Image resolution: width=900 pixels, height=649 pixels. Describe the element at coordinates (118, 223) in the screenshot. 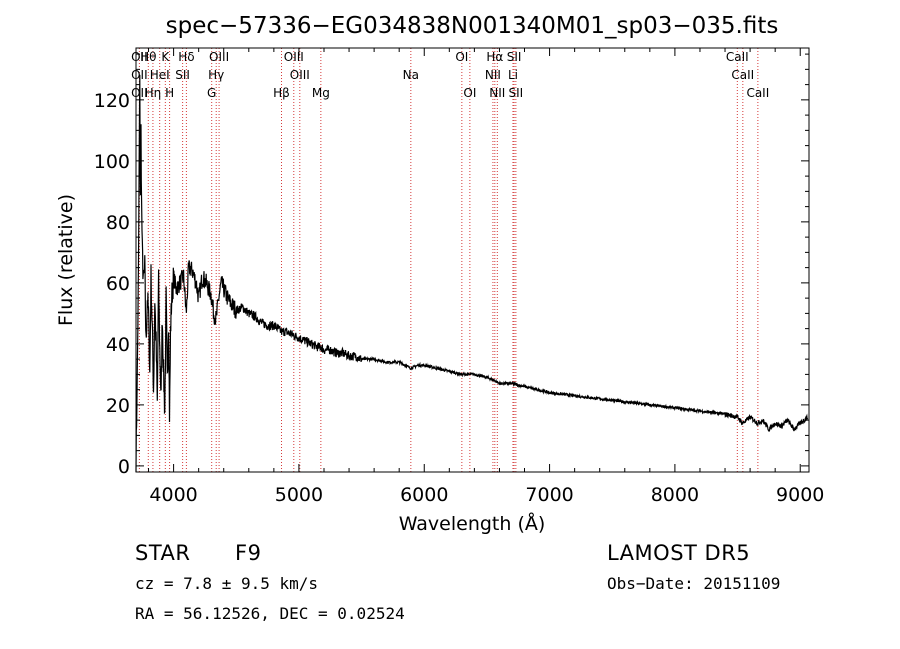

I see `y-tick-label: 80` at that location.